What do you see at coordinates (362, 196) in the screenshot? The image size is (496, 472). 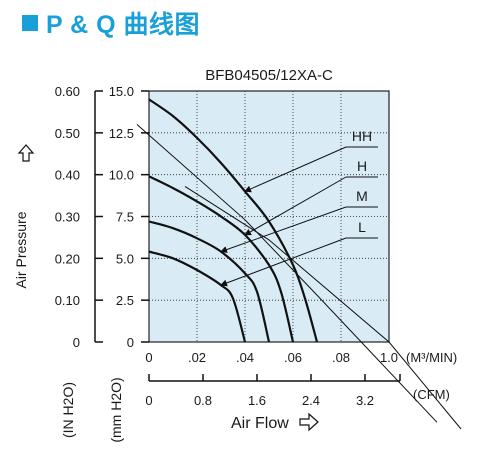 I see `legend-label-m: M` at bounding box center [362, 196].